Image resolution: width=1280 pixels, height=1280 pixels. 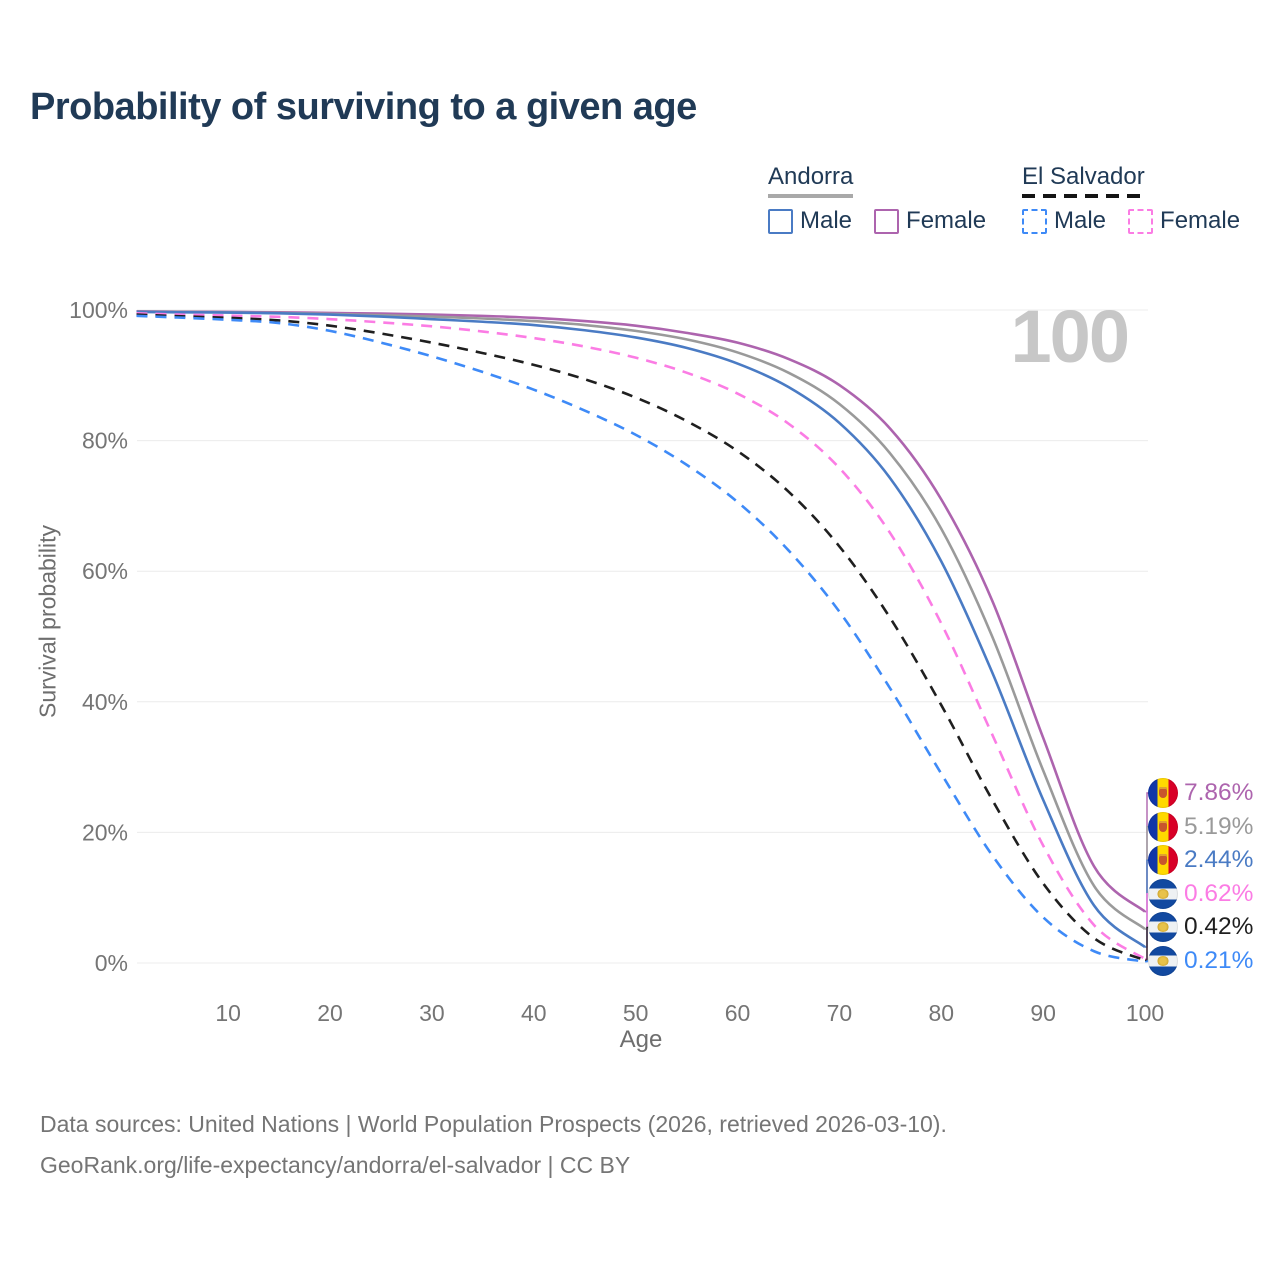 What do you see at coordinates (840, 1013) in the screenshot?
I see `x-tick-label: 70` at bounding box center [840, 1013].